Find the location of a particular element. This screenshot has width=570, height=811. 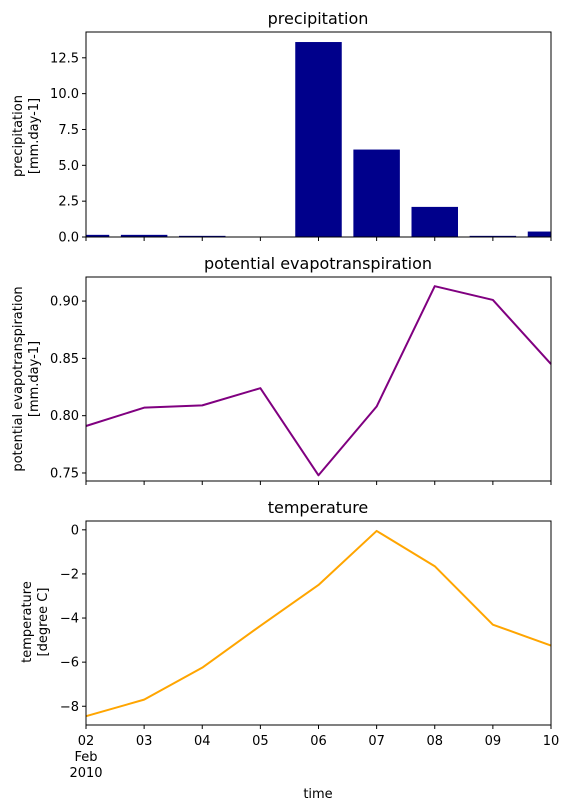

chart-title: potential evapotranspiration is located at coordinates (318, 263).